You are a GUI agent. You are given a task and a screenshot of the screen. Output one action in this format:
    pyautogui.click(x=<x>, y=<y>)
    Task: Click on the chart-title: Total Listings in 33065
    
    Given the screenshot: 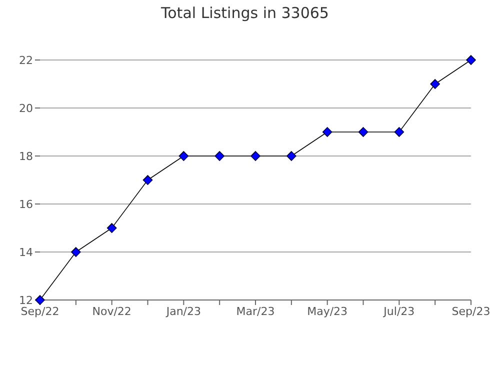 What is the action you would take?
    pyautogui.click(x=245, y=13)
    